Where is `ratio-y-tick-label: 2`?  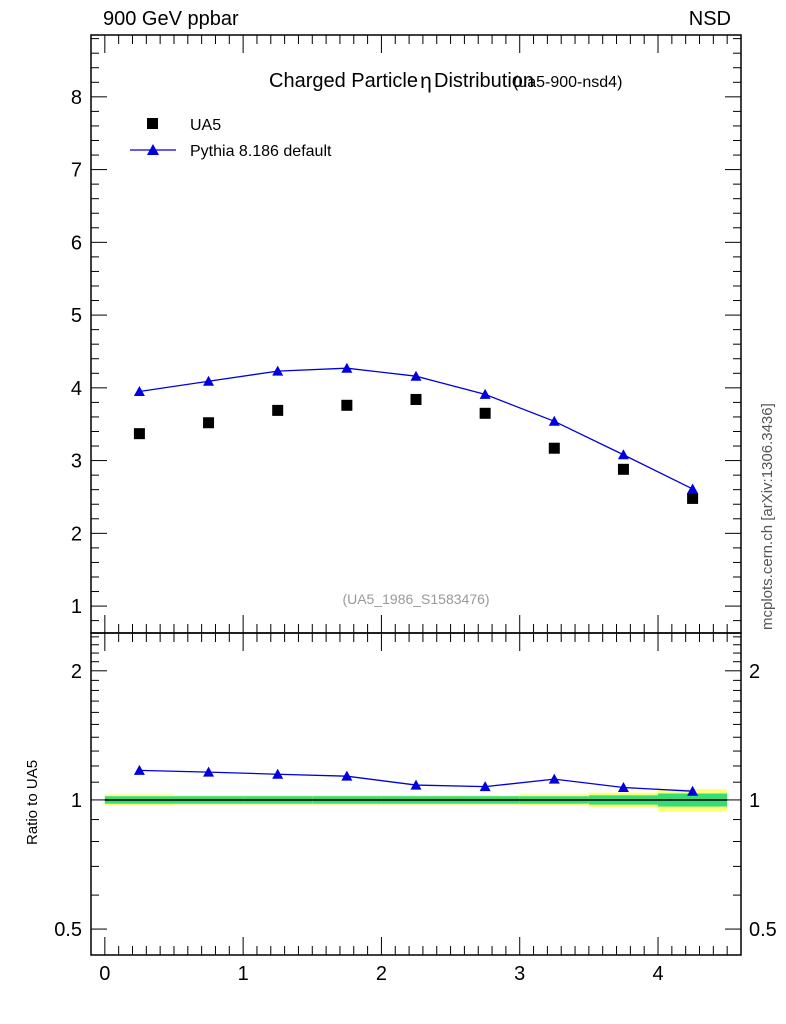
ratio-y-tick-label: 2 is located at coordinates (76, 672).